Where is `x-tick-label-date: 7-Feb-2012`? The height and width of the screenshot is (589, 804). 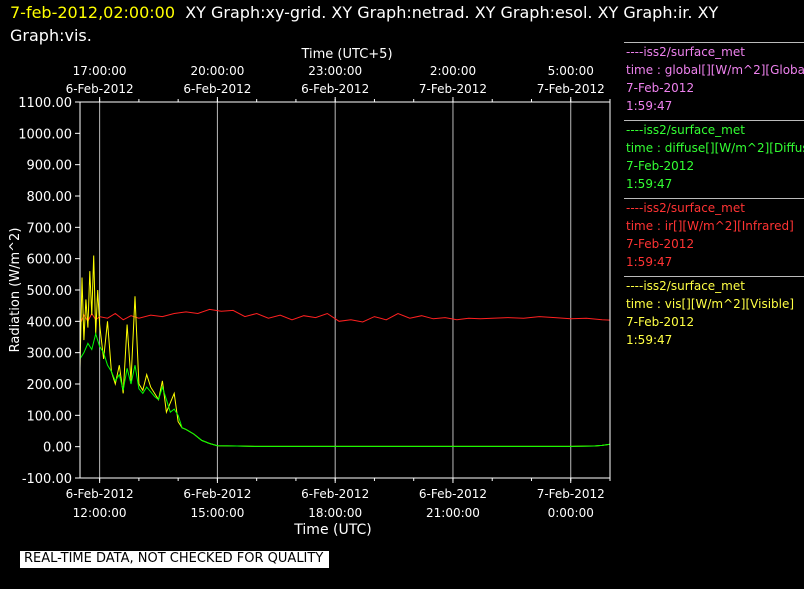 x-tick-label-date: 7-Feb-2012 is located at coordinates (571, 494).